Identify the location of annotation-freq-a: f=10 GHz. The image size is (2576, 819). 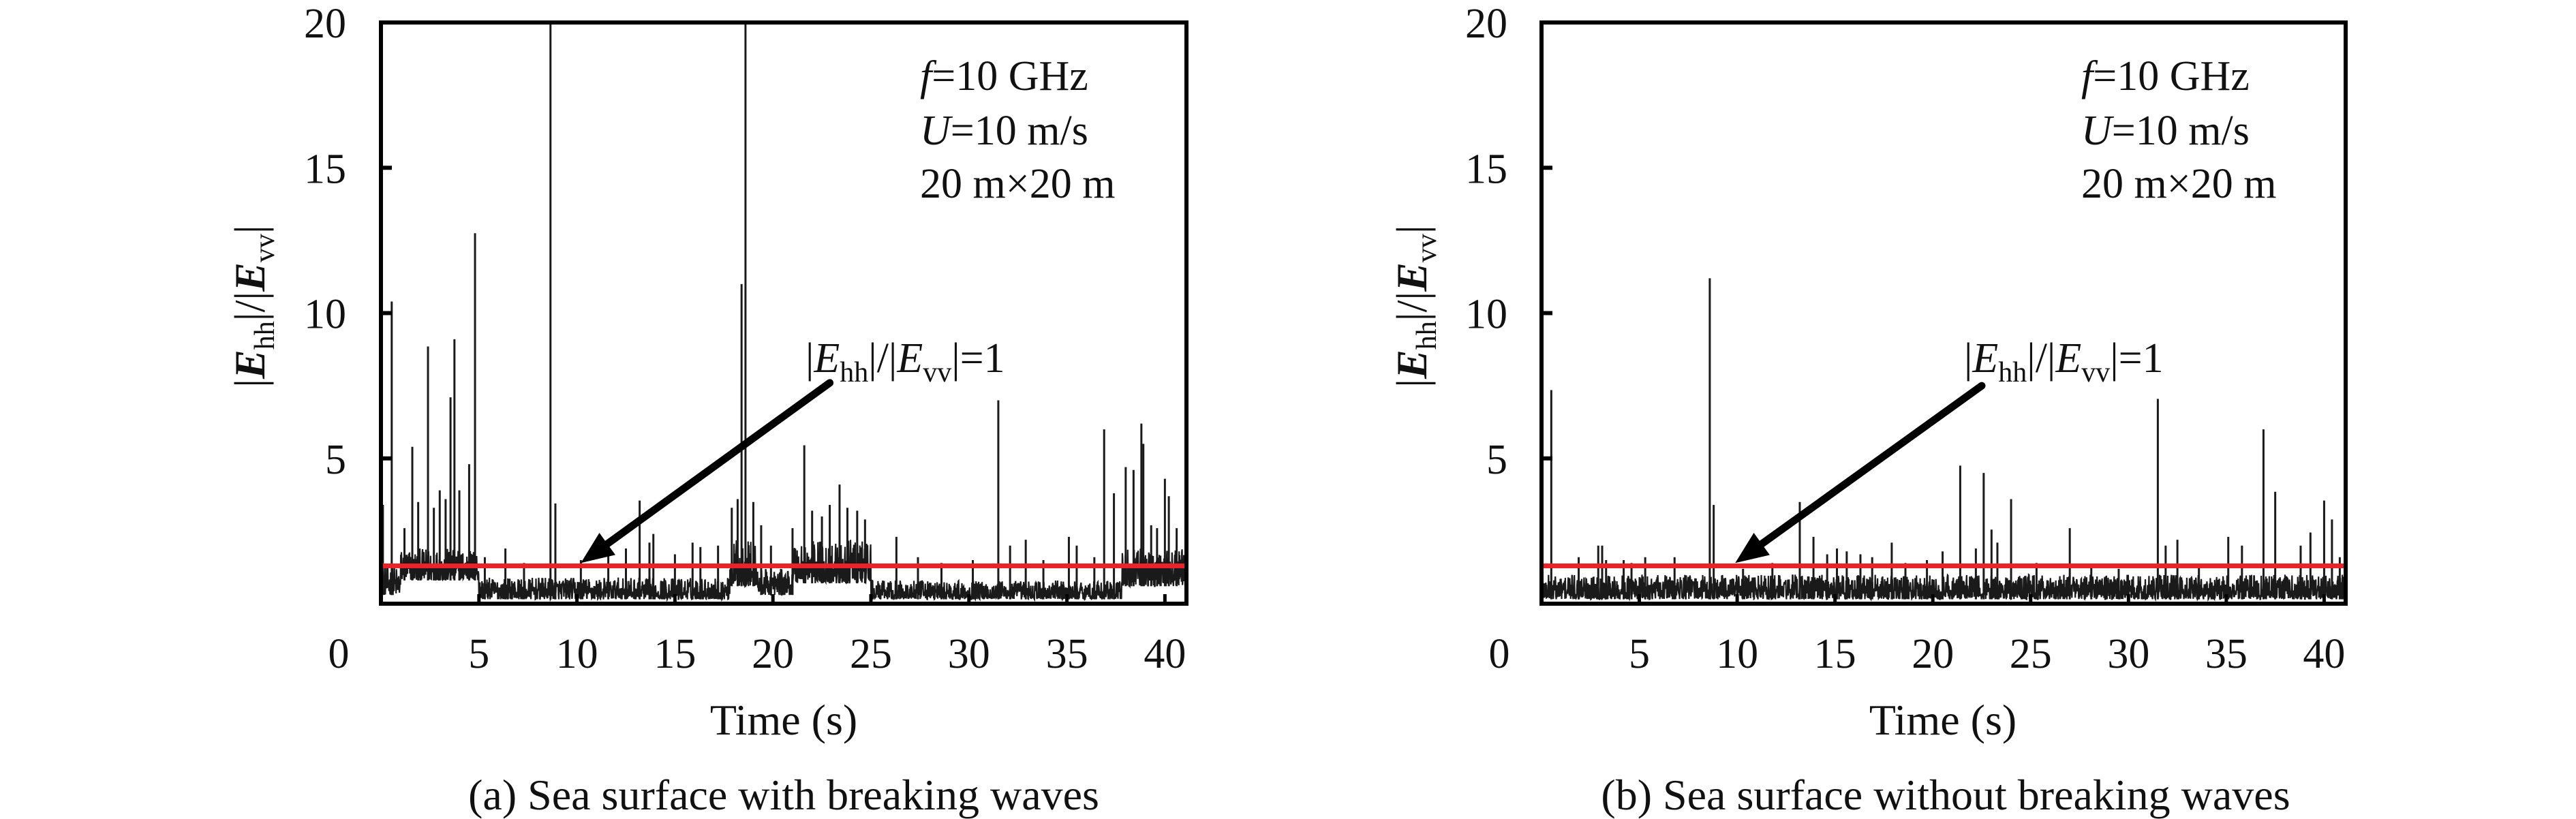
(1004, 76).